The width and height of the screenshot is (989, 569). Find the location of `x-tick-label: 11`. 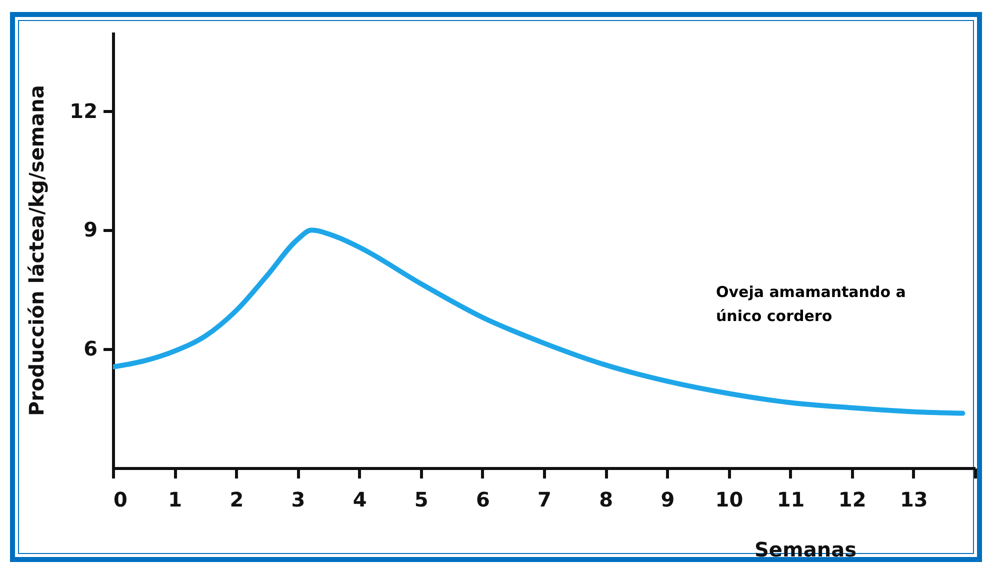

x-tick-label: 11 is located at coordinates (790, 500).